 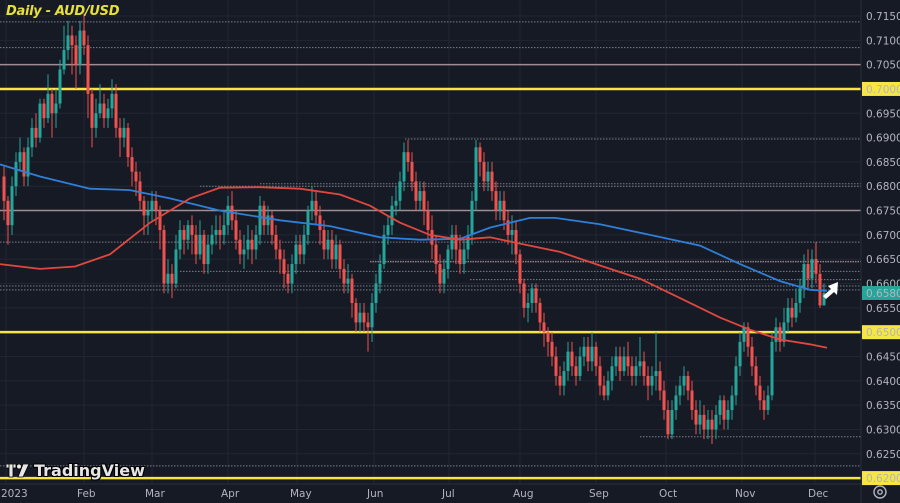 What do you see at coordinates (230, 494) in the screenshot?
I see `time-axis-label: Apr` at bounding box center [230, 494].